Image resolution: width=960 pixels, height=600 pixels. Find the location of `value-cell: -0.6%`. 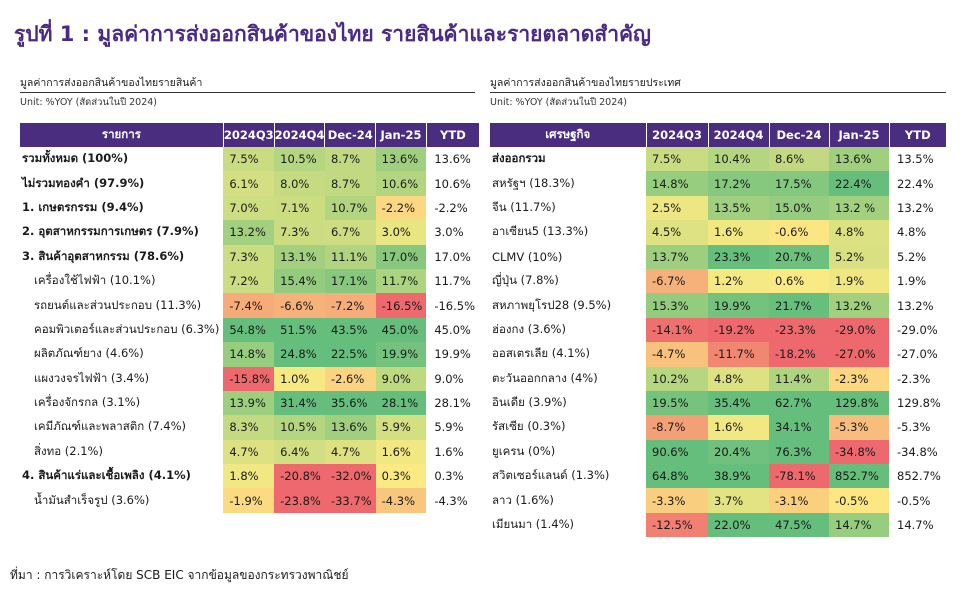

value-cell: -0.6% is located at coordinates (799, 232).